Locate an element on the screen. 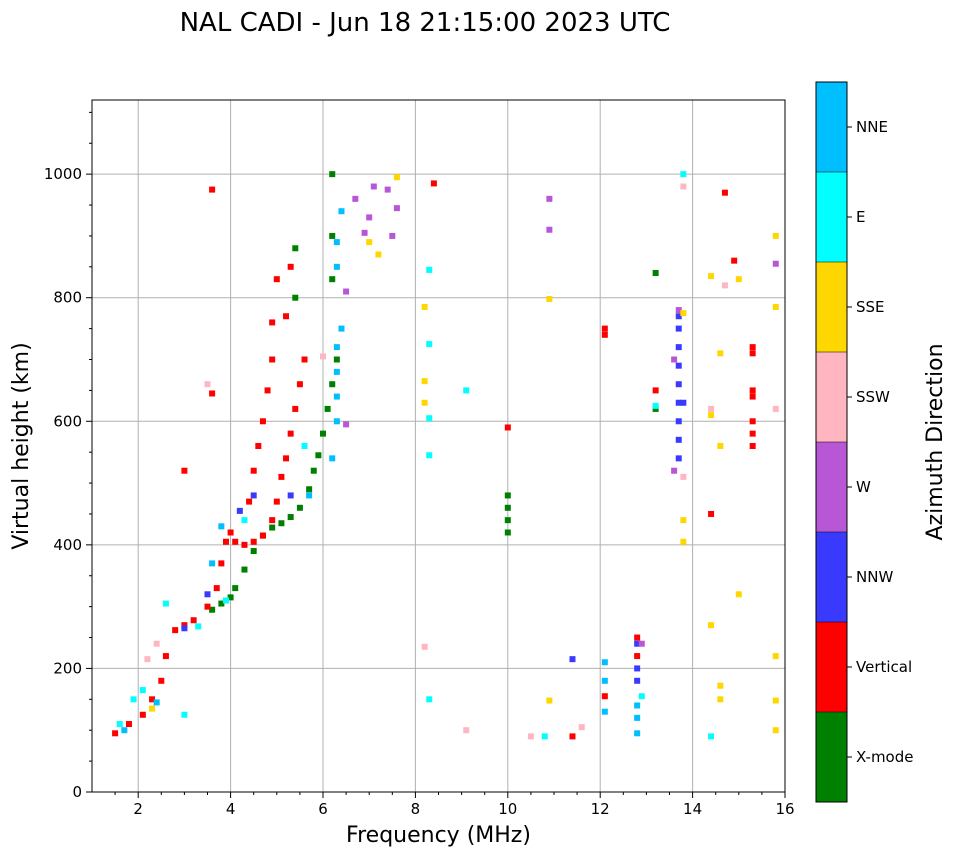 Image resolution: width=958 pixels, height=857 pixels. colorbar: X-mode Vertical NNW W SSW SSE E NNE is located at coordinates (864, 442).